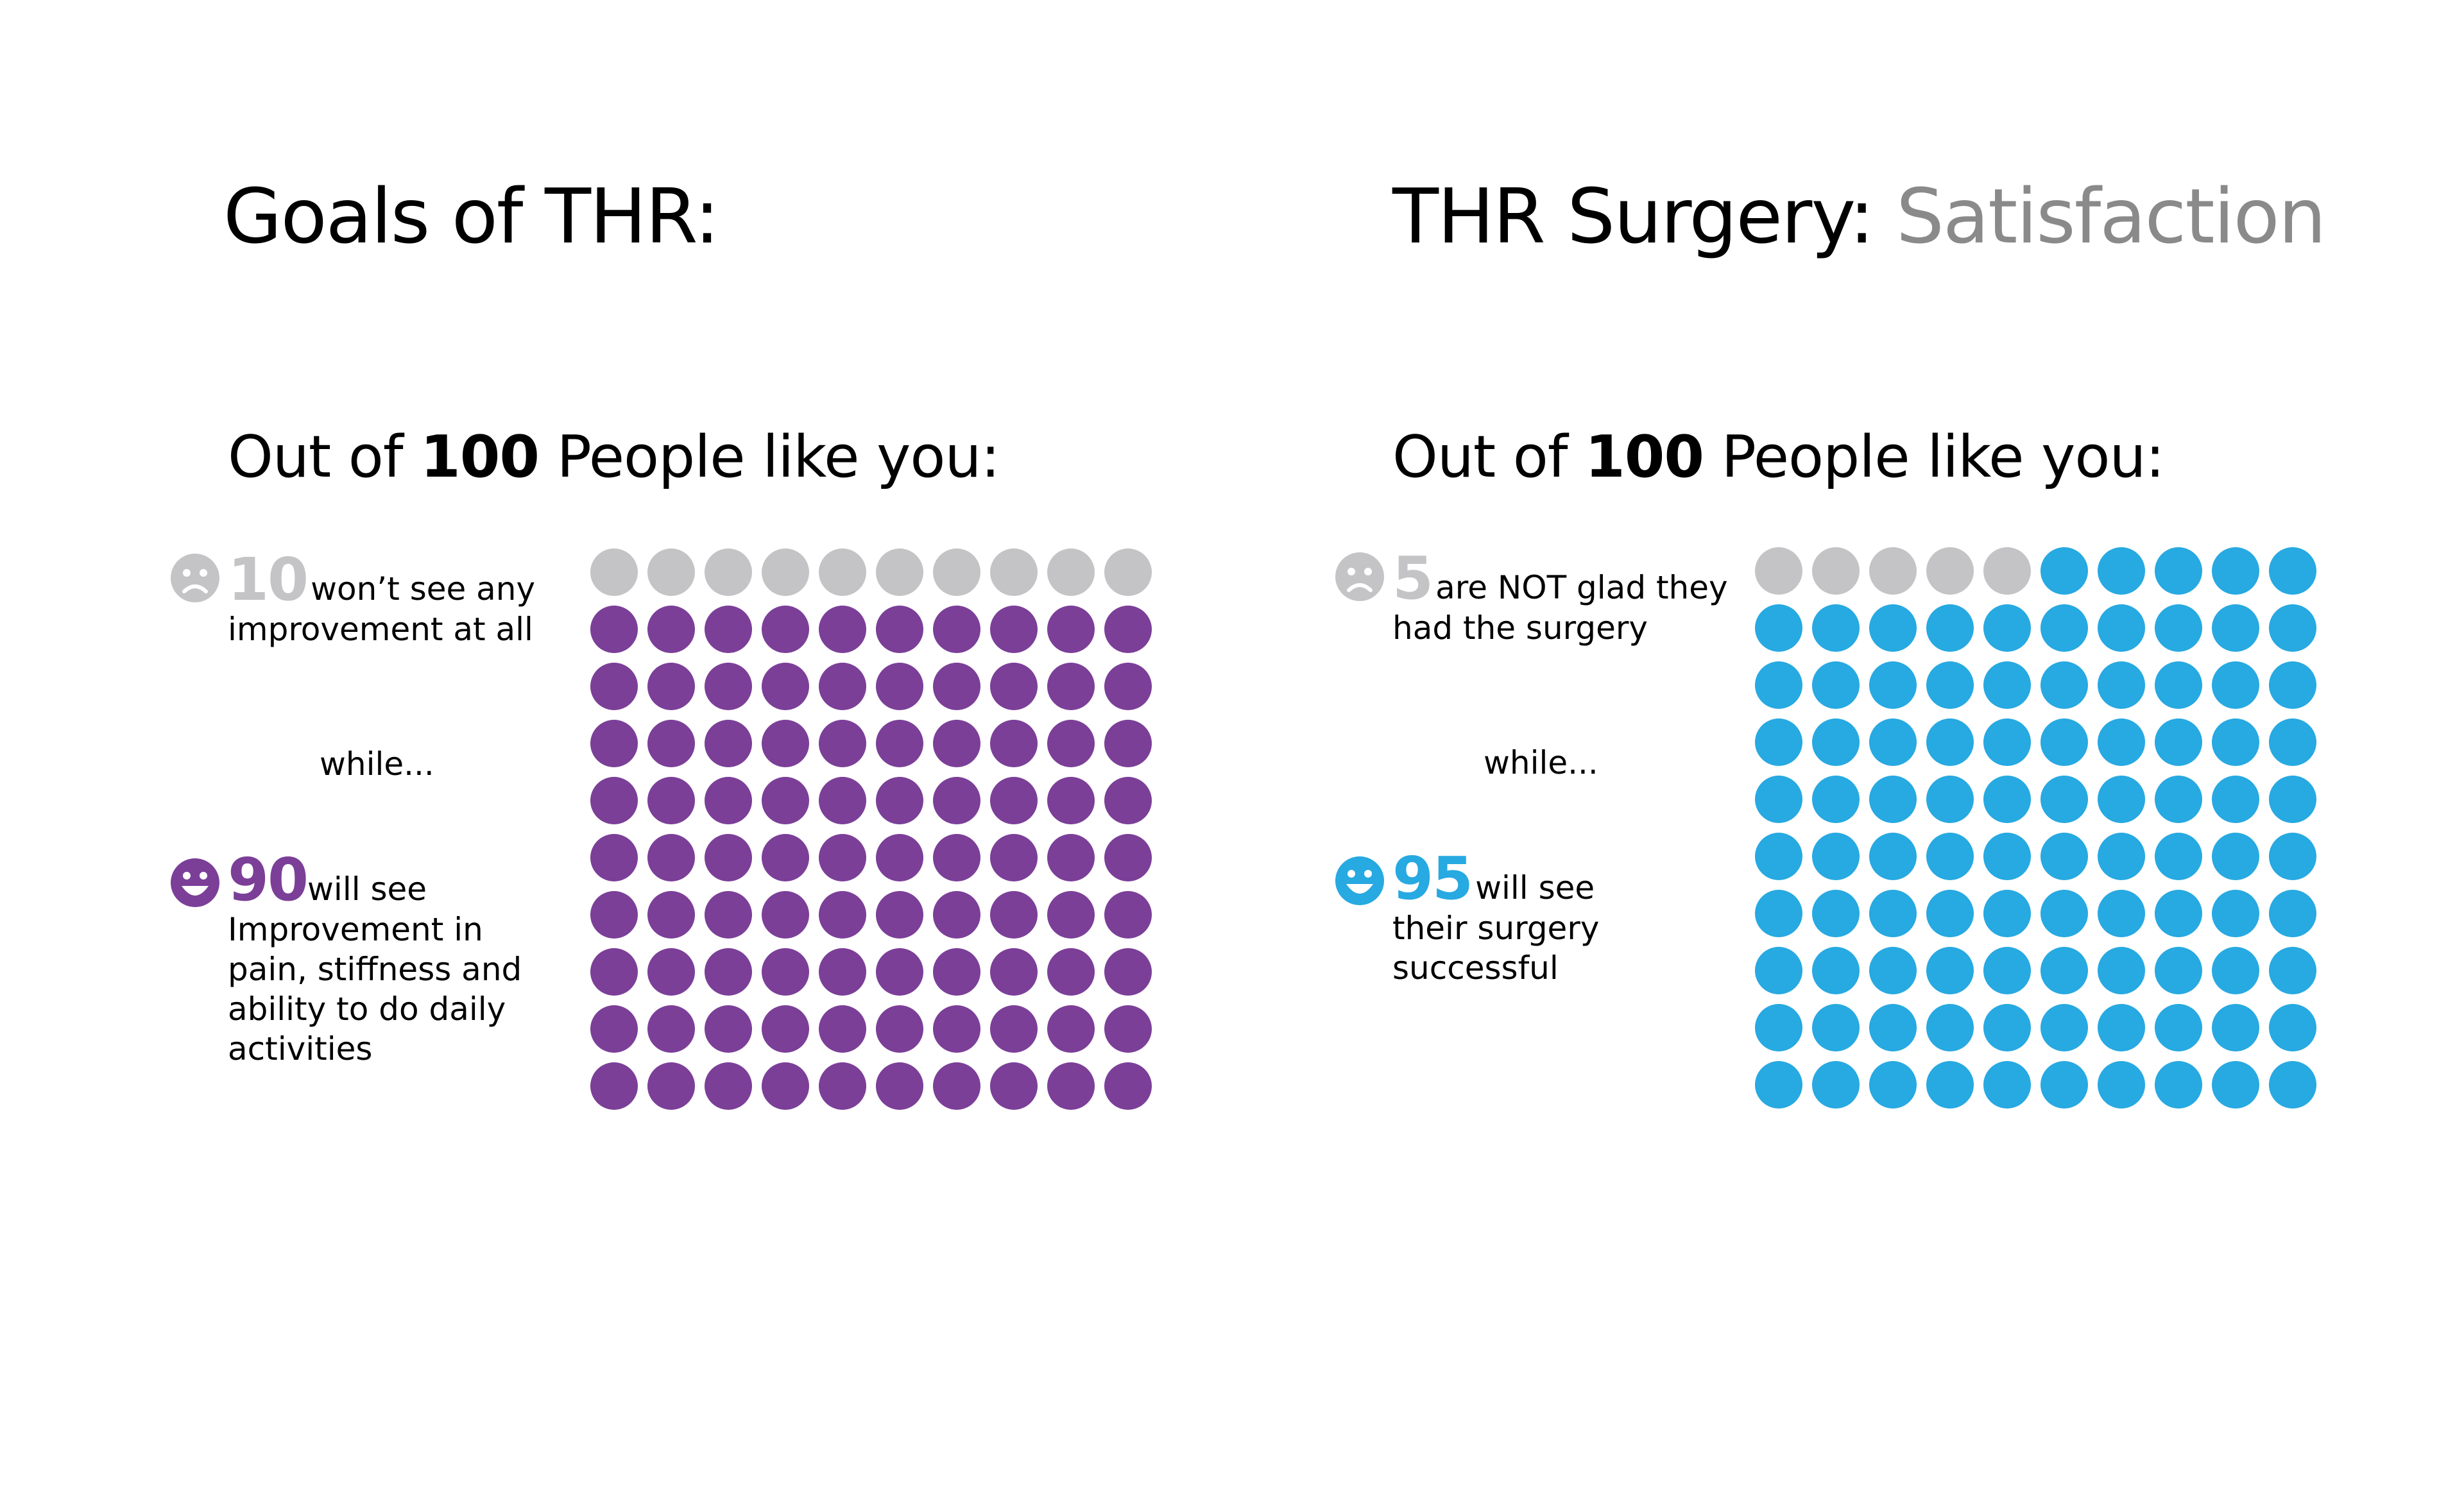  What do you see at coordinates (1360, 881) in the screenshot?
I see `happy-face-icon` at bounding box center [1360, 881].